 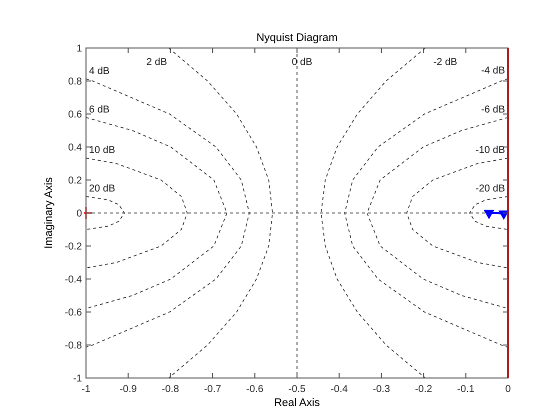 What do you see at coordinates (73, 313) in the screenshot?
I see `y-tick-label: -0.6` at bounding box center [73, 313].